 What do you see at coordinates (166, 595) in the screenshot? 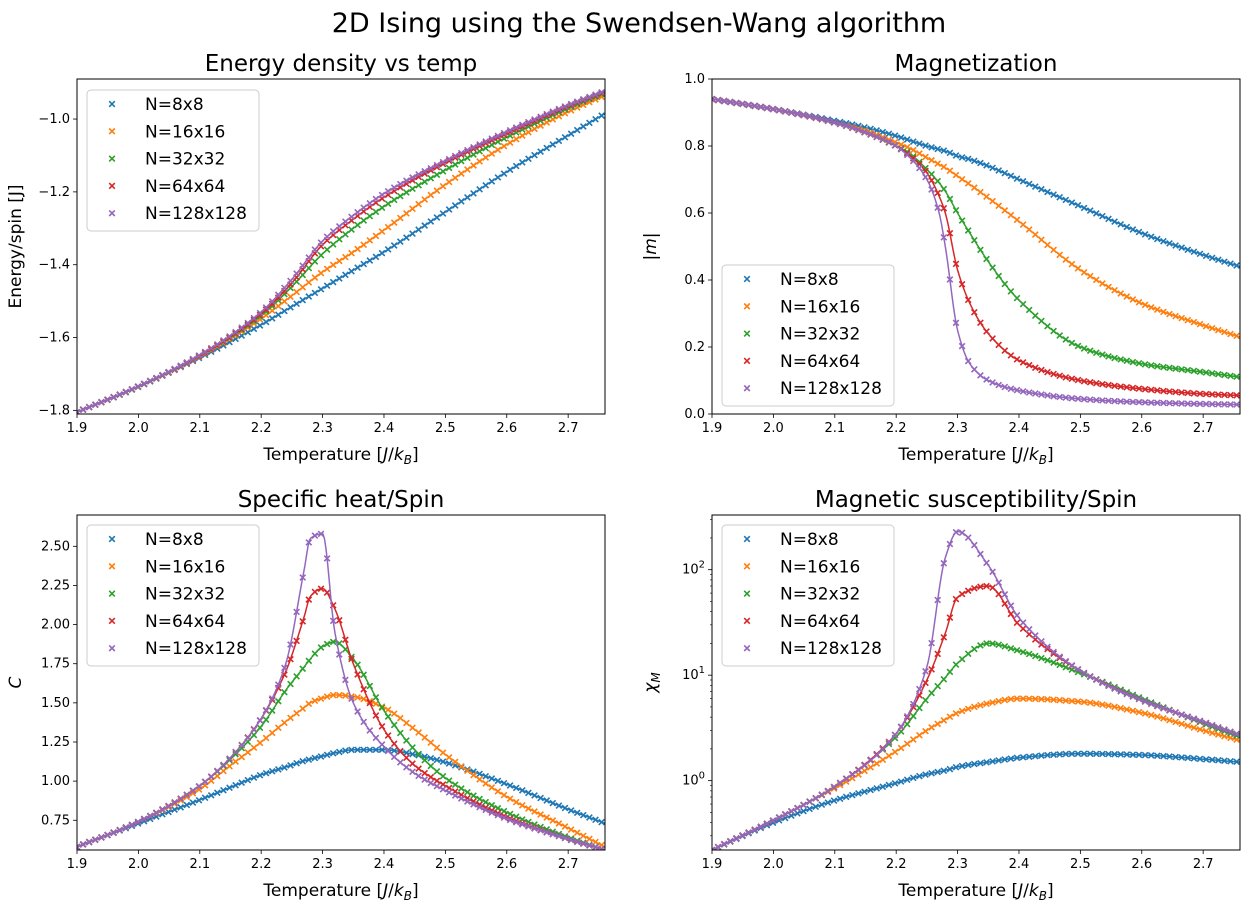
I see `legend-item-n-32x32: N=32x32` at bounding box center [166, 595].